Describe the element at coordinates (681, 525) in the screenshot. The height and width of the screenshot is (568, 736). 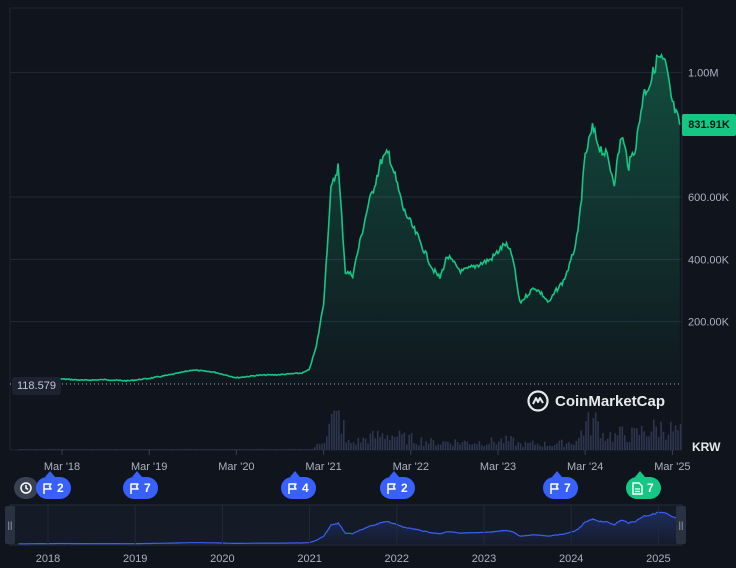
I see `navigator-right-handle: ||` at that location.